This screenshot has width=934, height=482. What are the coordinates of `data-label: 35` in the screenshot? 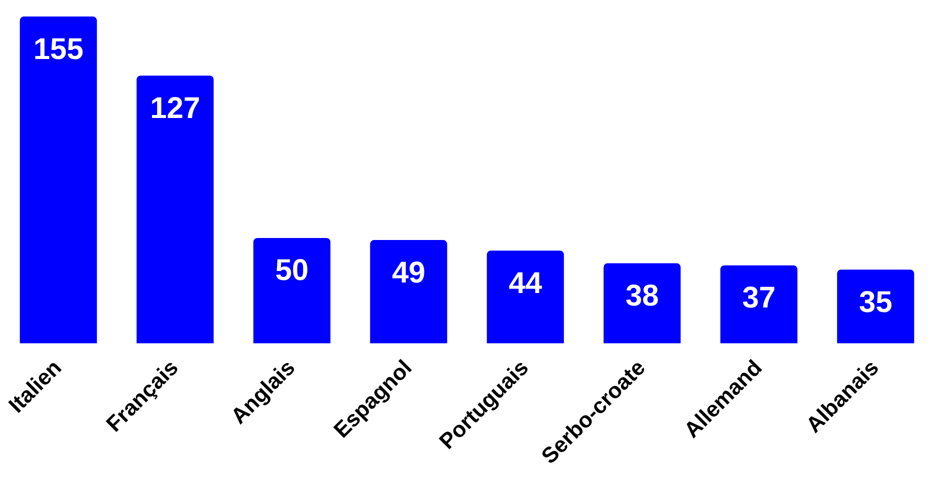 It's located at (875, 302).